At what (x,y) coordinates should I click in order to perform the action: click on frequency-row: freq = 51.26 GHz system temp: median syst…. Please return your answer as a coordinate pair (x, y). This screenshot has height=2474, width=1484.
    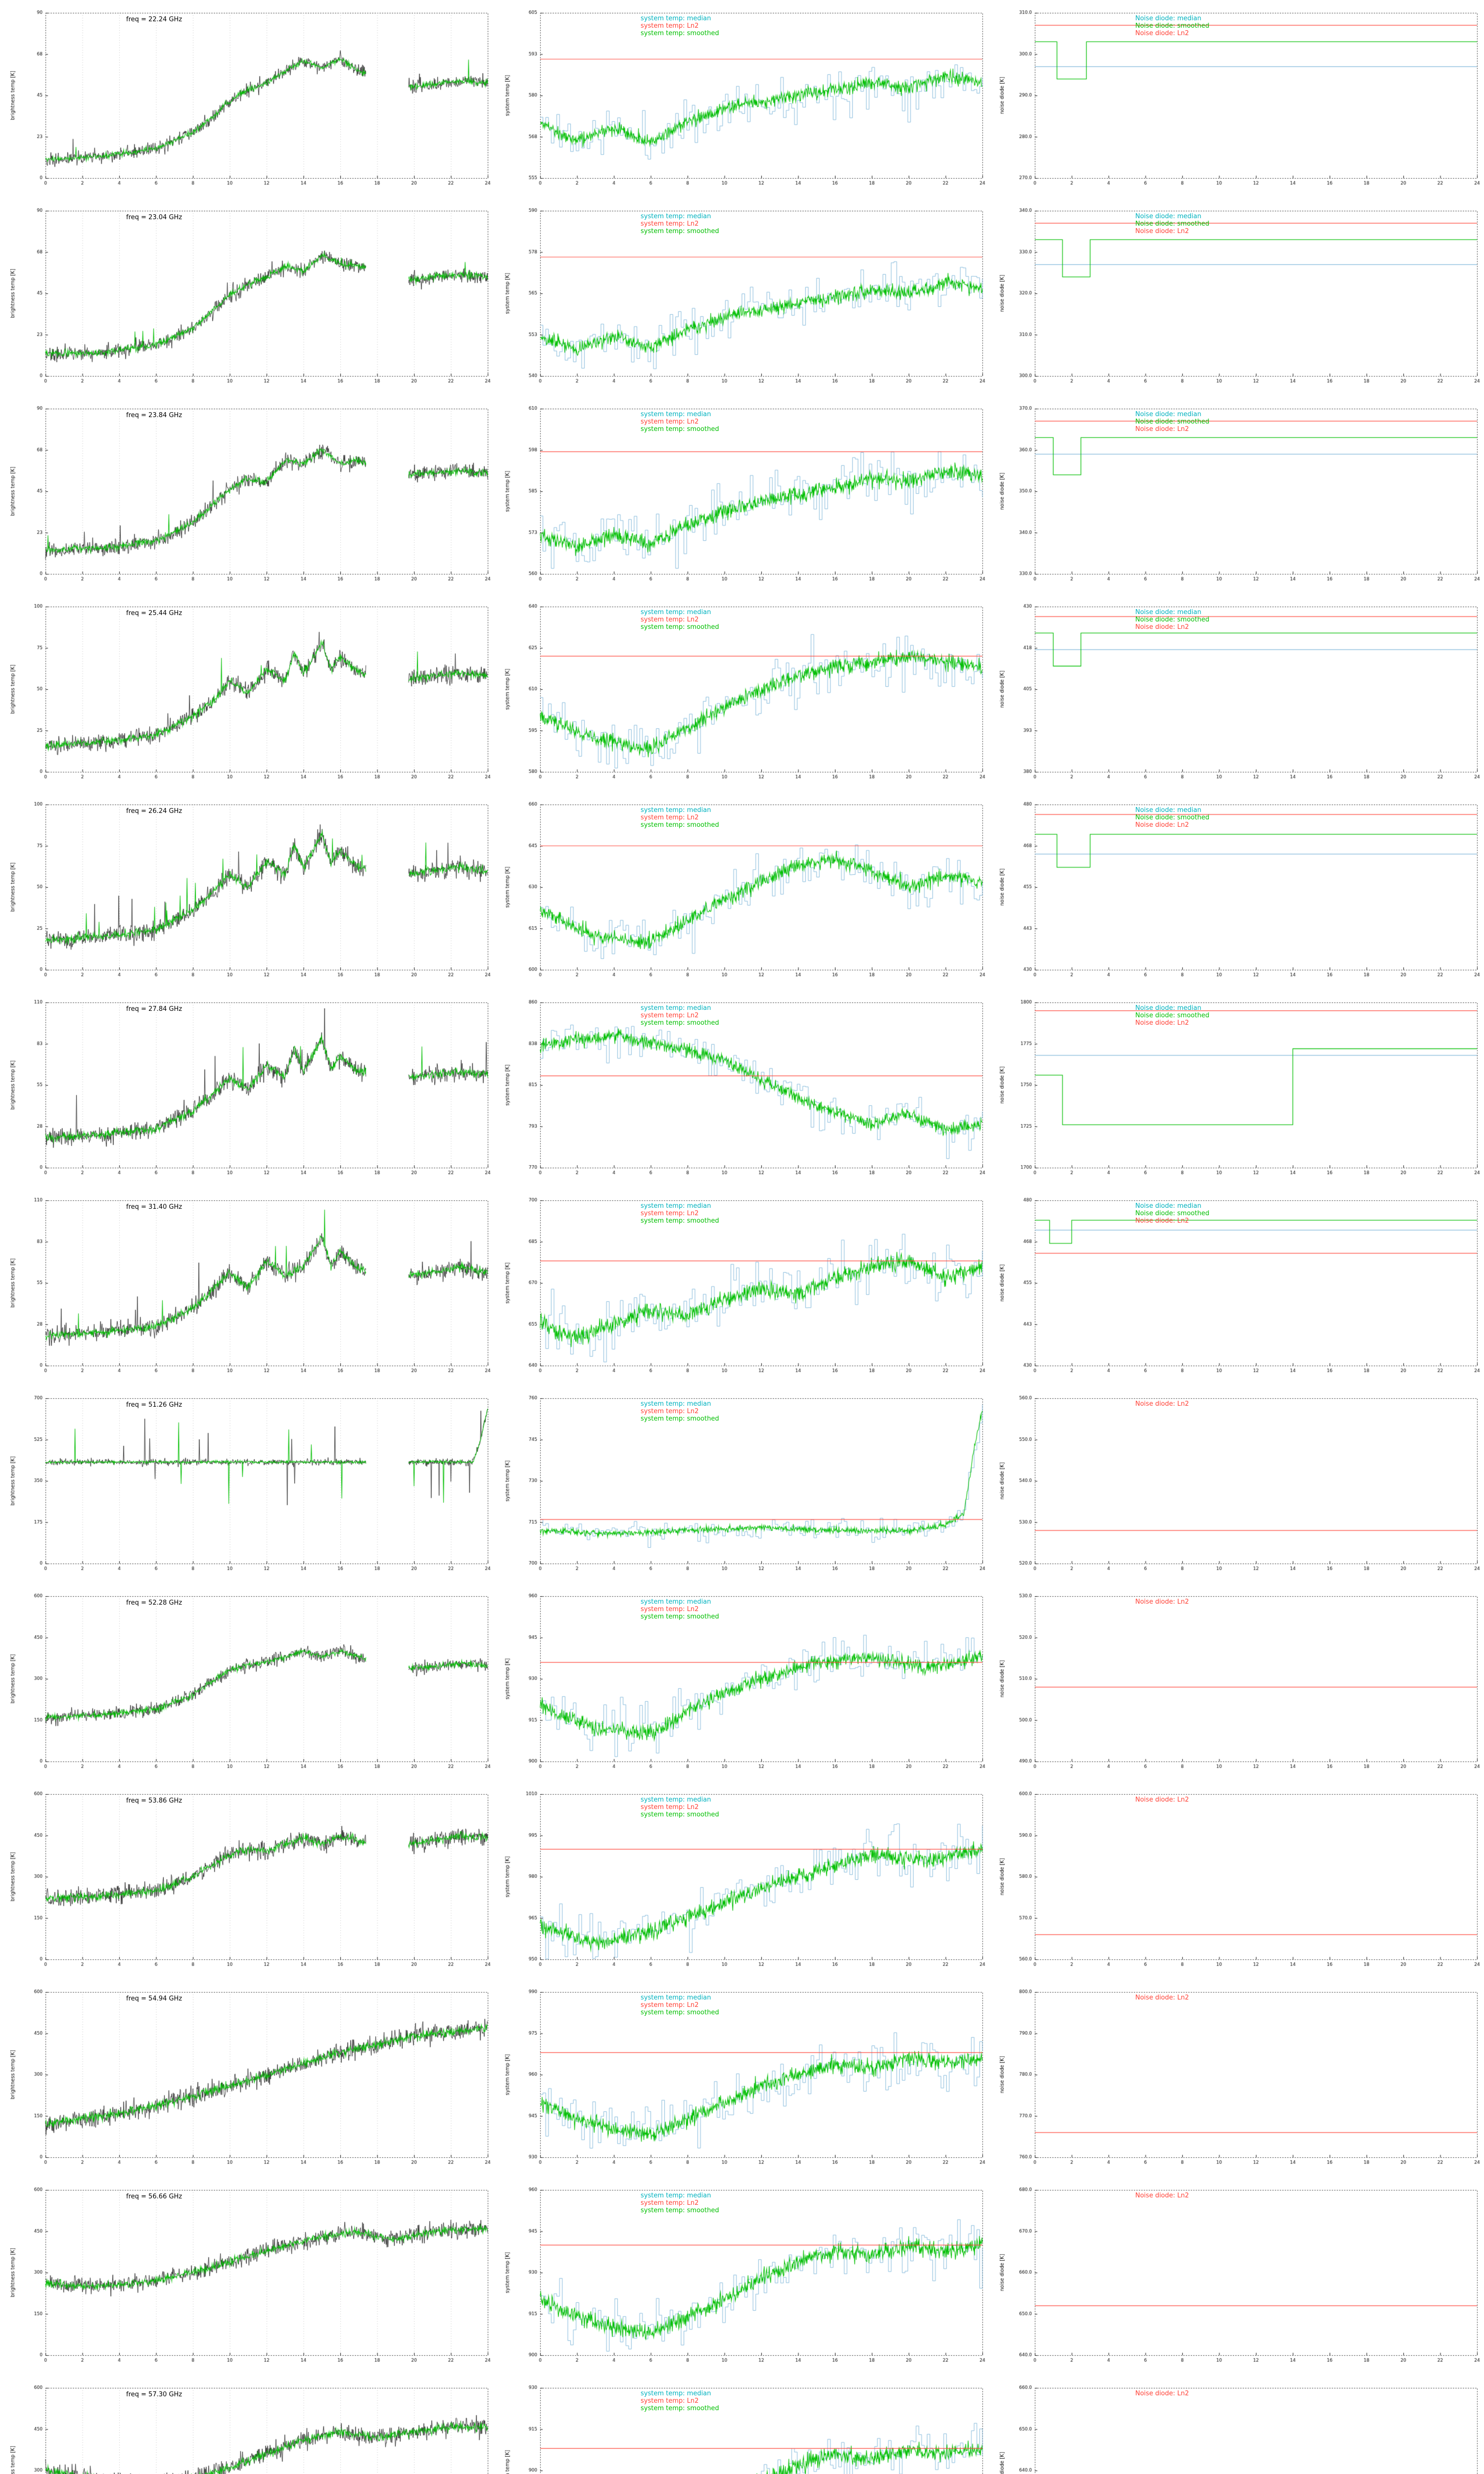
    Looking at the image, I should click on (742, 1484).